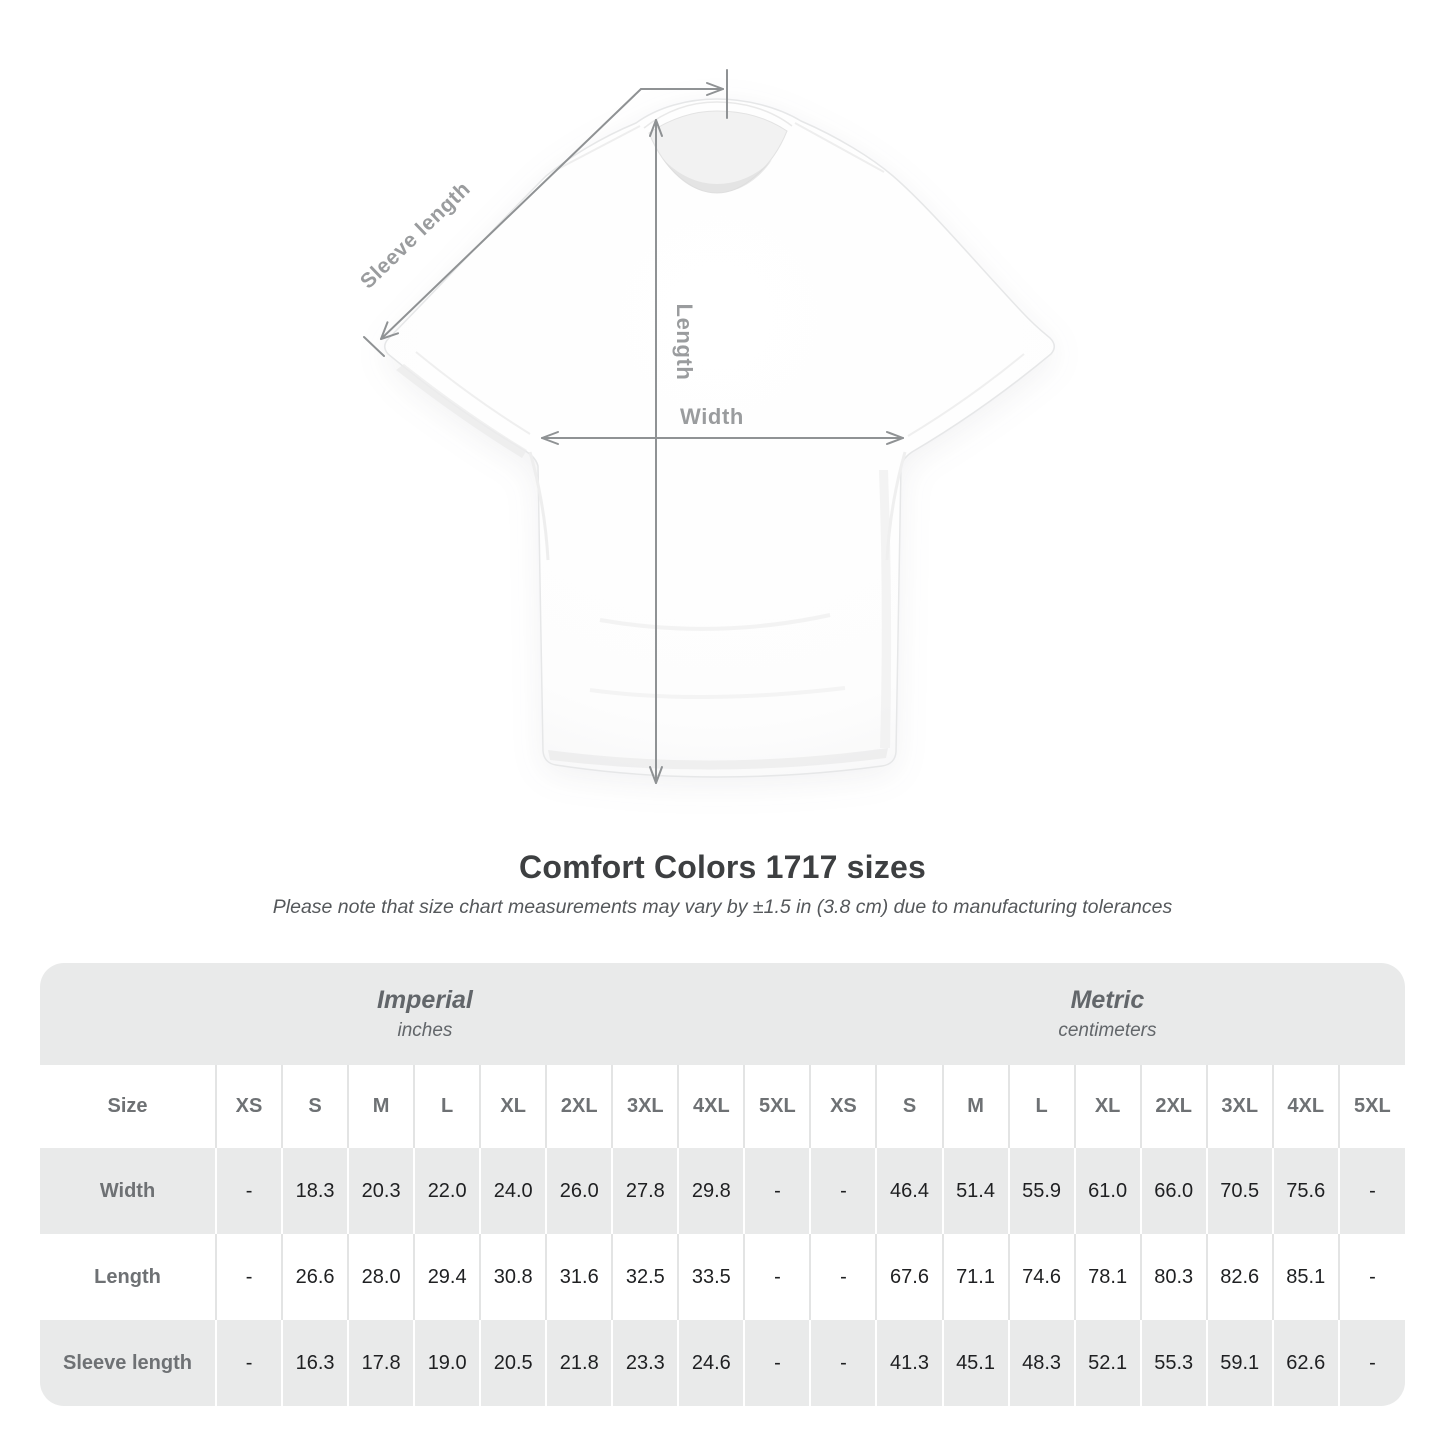  What do you see at coordinates (645, 1277) in the screenshot?
I see `measurement-value: 32.5` at bounding box center [645, 1277].